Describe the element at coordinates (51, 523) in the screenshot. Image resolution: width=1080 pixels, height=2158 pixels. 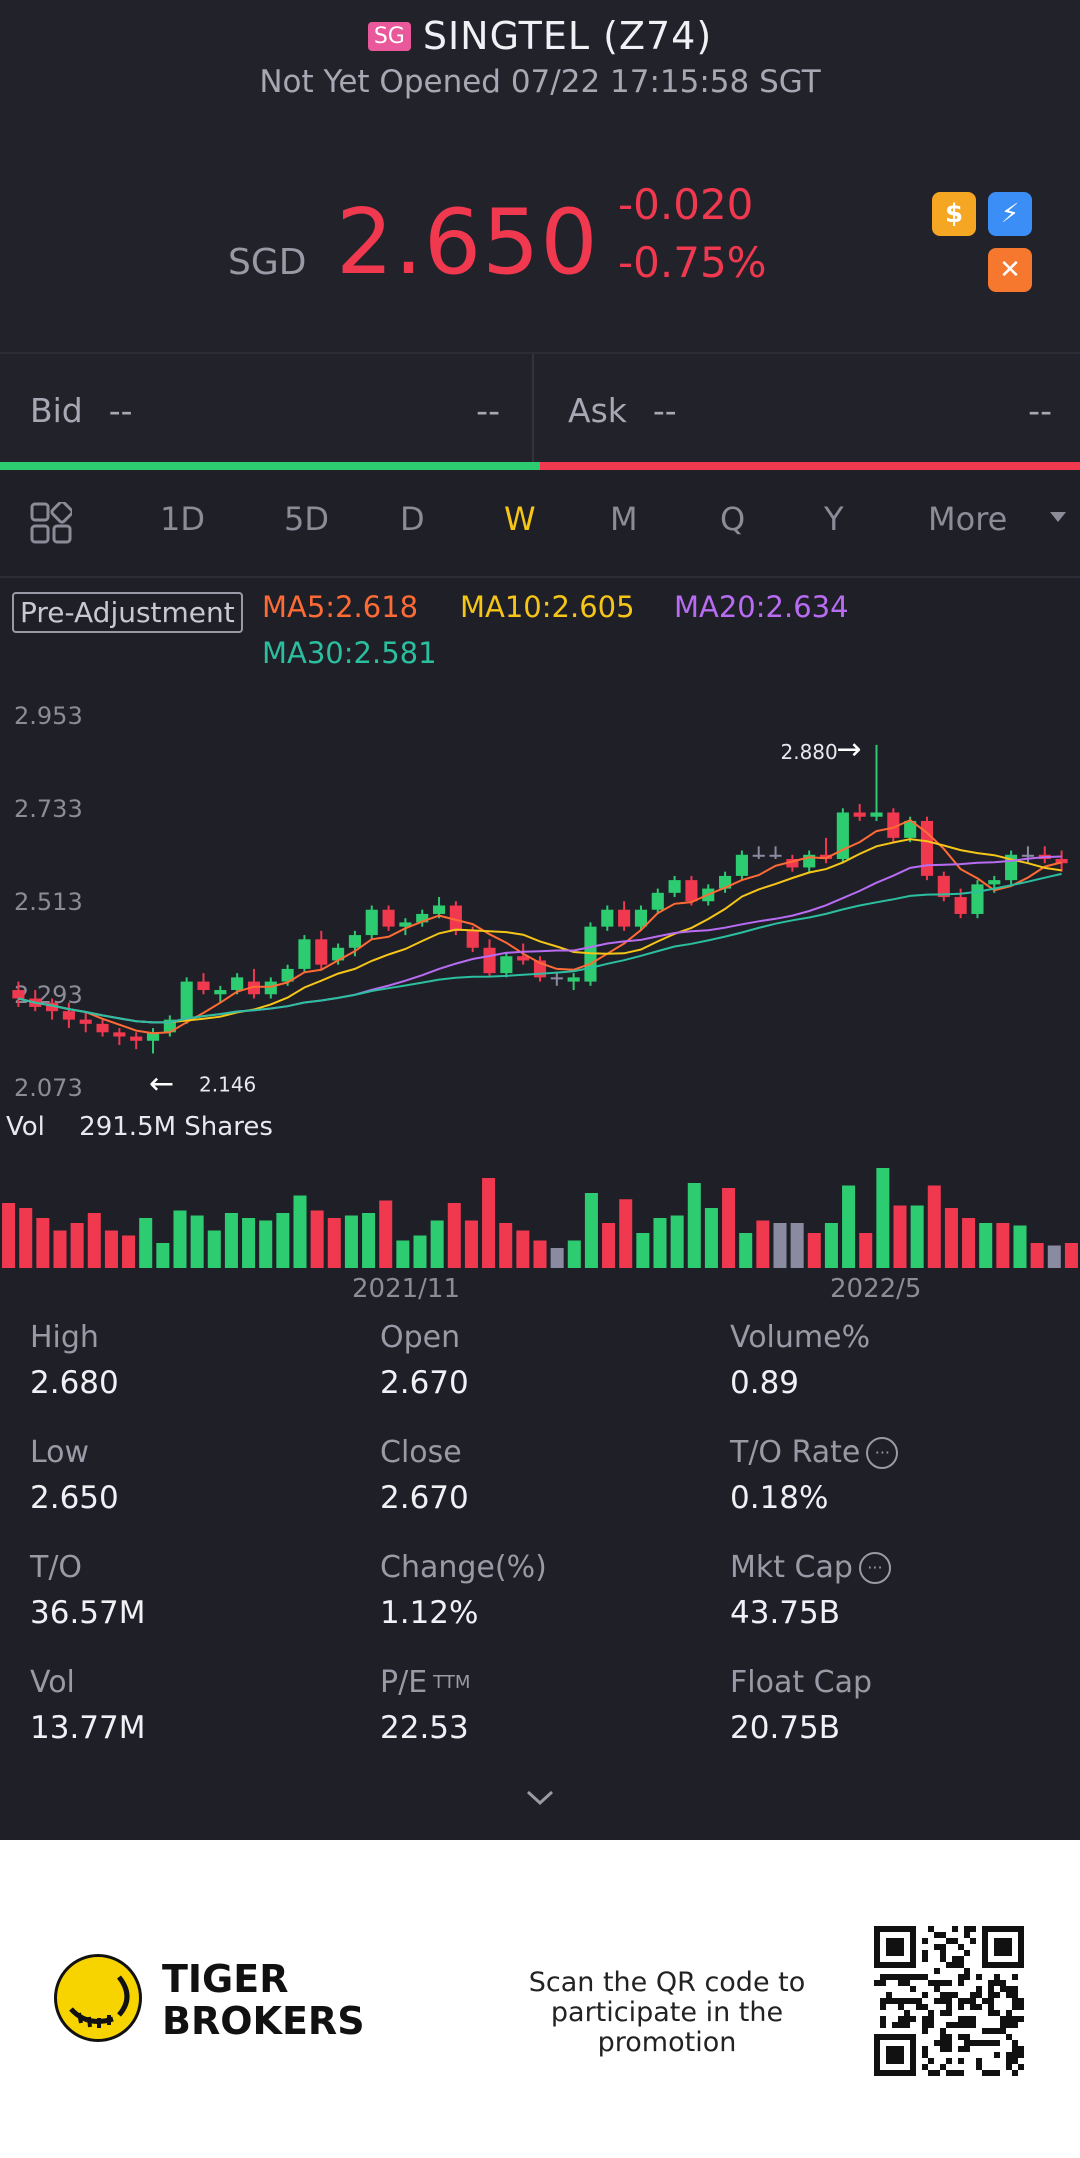
I see `grid-icon` at that location.